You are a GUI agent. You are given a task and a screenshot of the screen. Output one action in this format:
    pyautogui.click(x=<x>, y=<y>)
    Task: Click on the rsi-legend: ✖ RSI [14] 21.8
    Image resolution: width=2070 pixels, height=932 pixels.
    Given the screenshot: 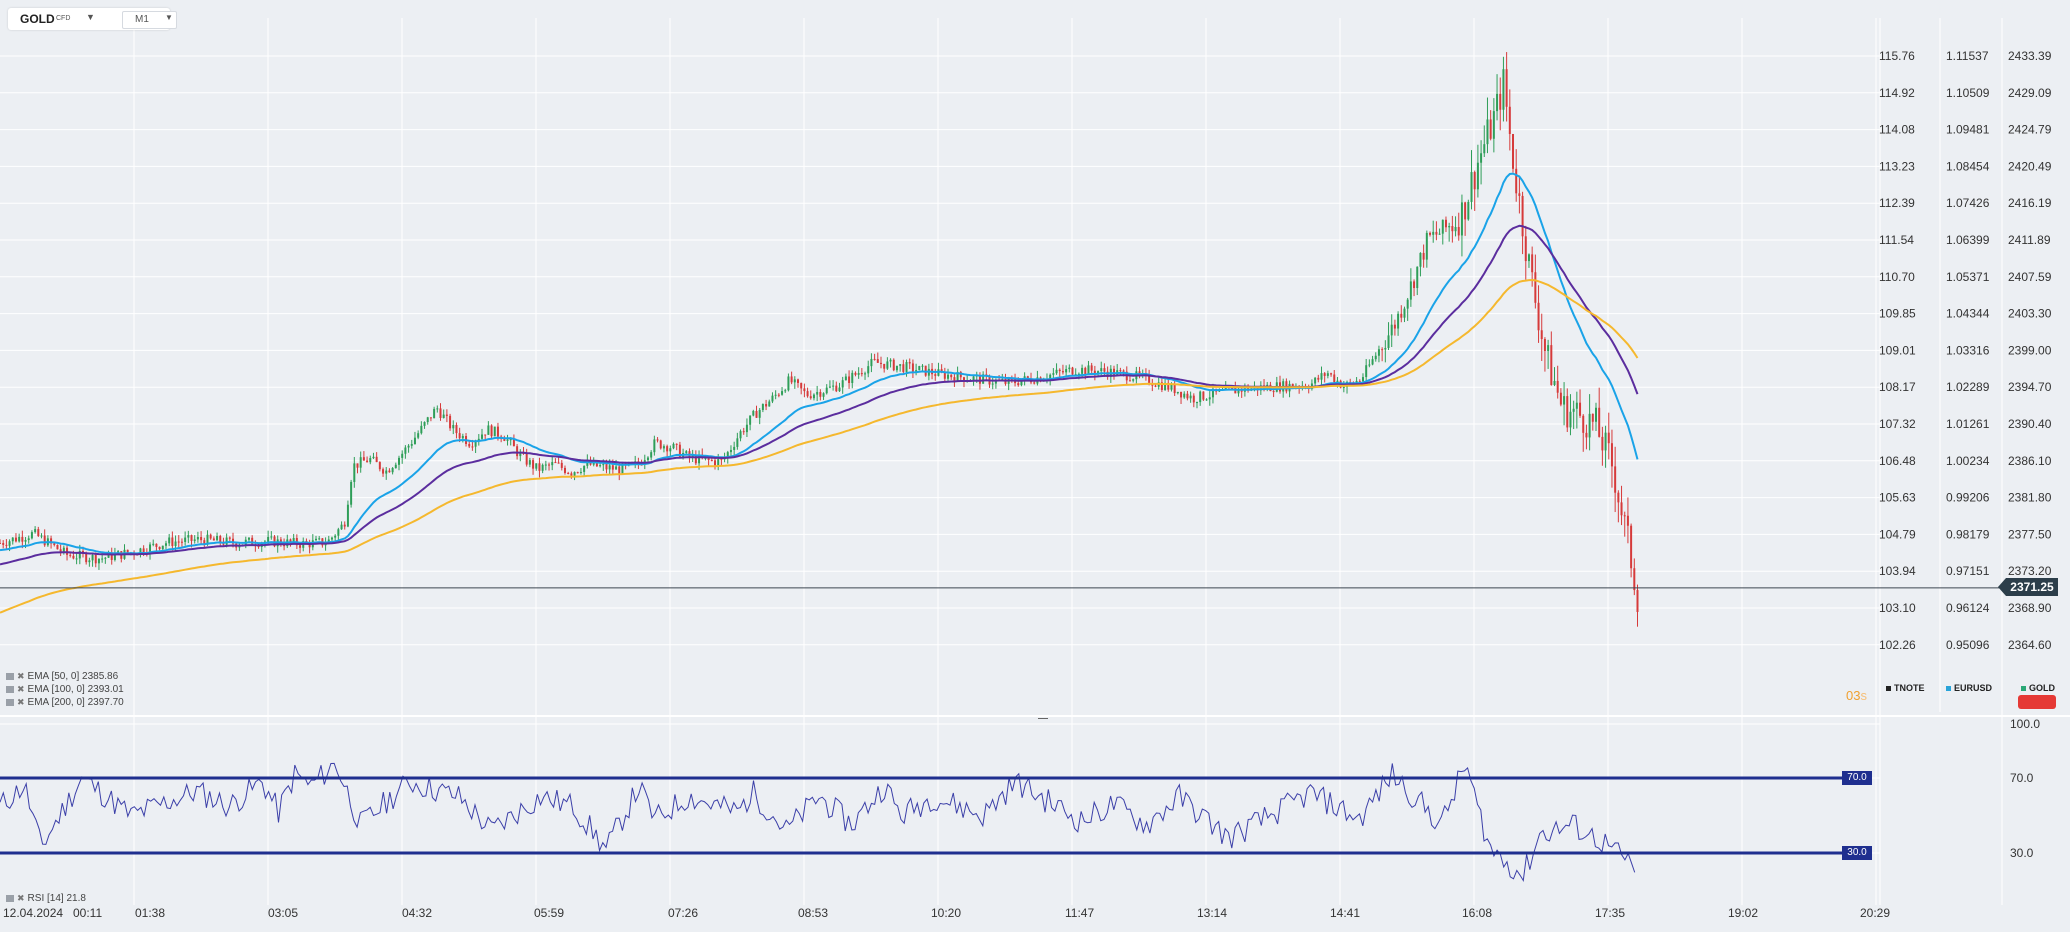 What is the action you would take?
    pyautogui.click(x=46, y=898)
    